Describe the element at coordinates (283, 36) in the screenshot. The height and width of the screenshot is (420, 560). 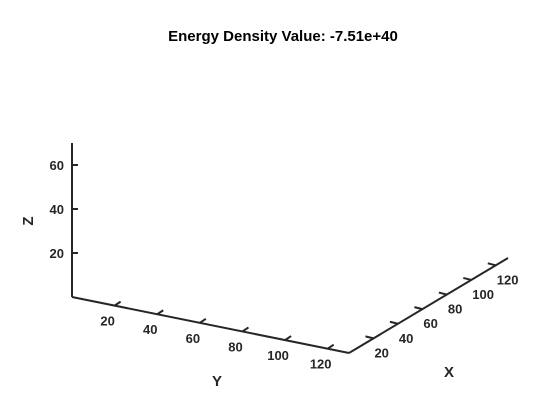
I see `chart-title: Energy Density Value: -7.51e+40` at that location.